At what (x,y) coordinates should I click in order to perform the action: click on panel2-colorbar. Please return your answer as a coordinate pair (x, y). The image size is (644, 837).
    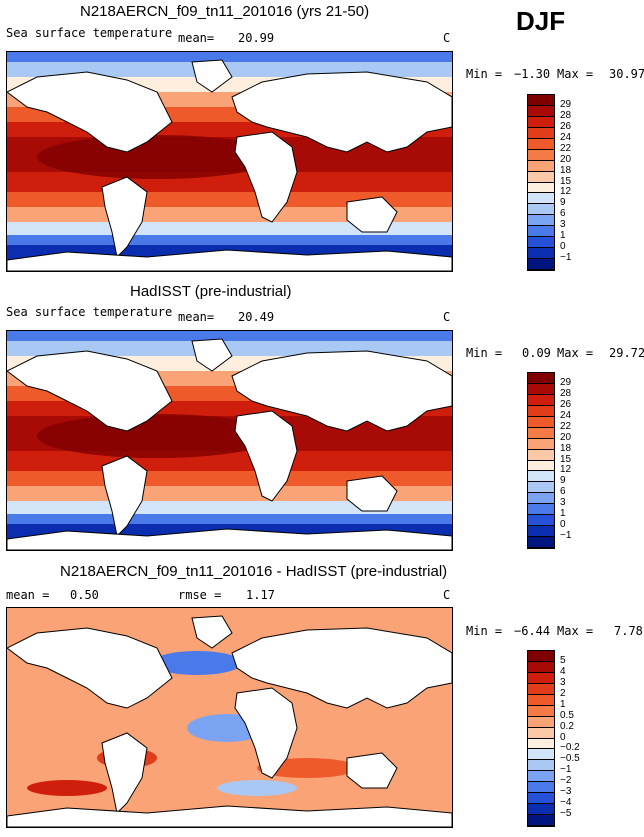
    Looking at the image, I should click on (541, 460).